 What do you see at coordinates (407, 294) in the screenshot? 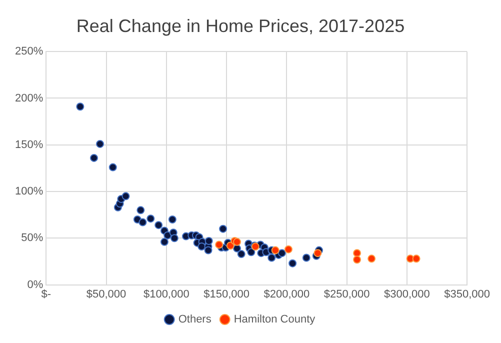
I see `x-tick-label: $300,000` at bounding box center [407, 294].